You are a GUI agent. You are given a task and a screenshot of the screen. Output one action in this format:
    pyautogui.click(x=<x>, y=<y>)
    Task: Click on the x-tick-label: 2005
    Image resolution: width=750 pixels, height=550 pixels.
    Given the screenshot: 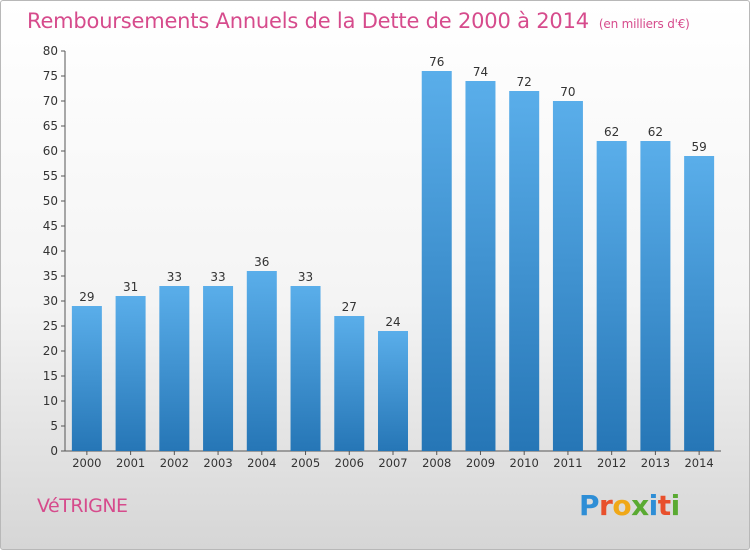 What is the action you would take?
    pyautogui.click(x=305, y=463)
    